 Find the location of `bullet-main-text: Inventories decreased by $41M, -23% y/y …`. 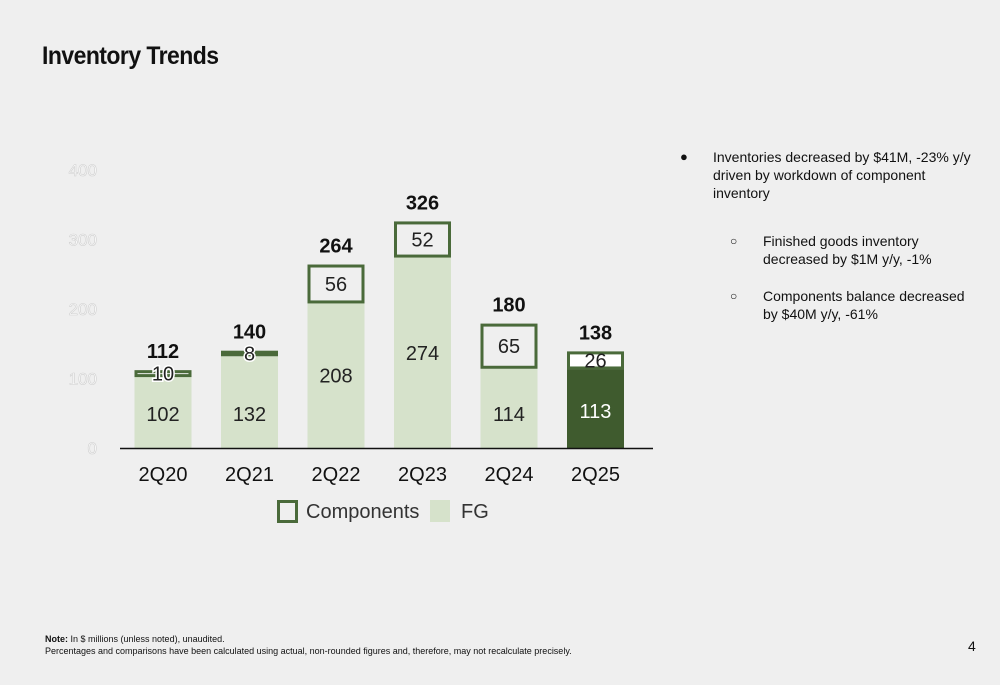

bullet-main-text: Inventories decreased by $41M, -23% y/y … is located at coordinates (842, 175).